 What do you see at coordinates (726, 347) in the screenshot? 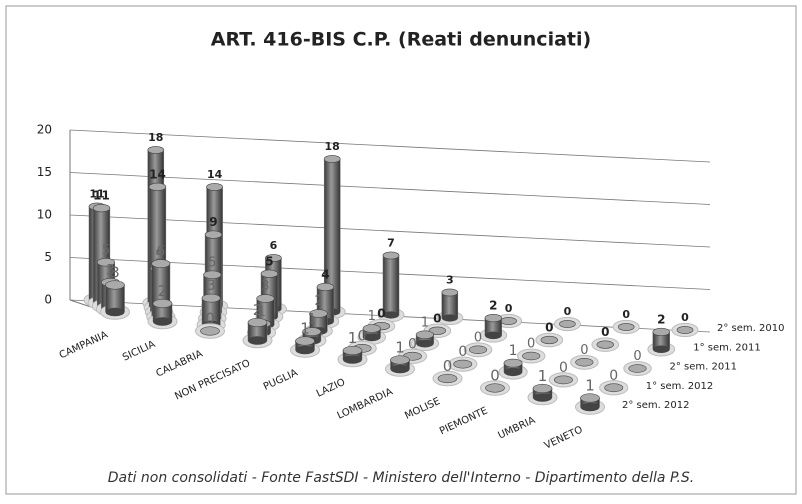
I see `legend-label: 1° sem. 2011` at bounding box center [726, 347].